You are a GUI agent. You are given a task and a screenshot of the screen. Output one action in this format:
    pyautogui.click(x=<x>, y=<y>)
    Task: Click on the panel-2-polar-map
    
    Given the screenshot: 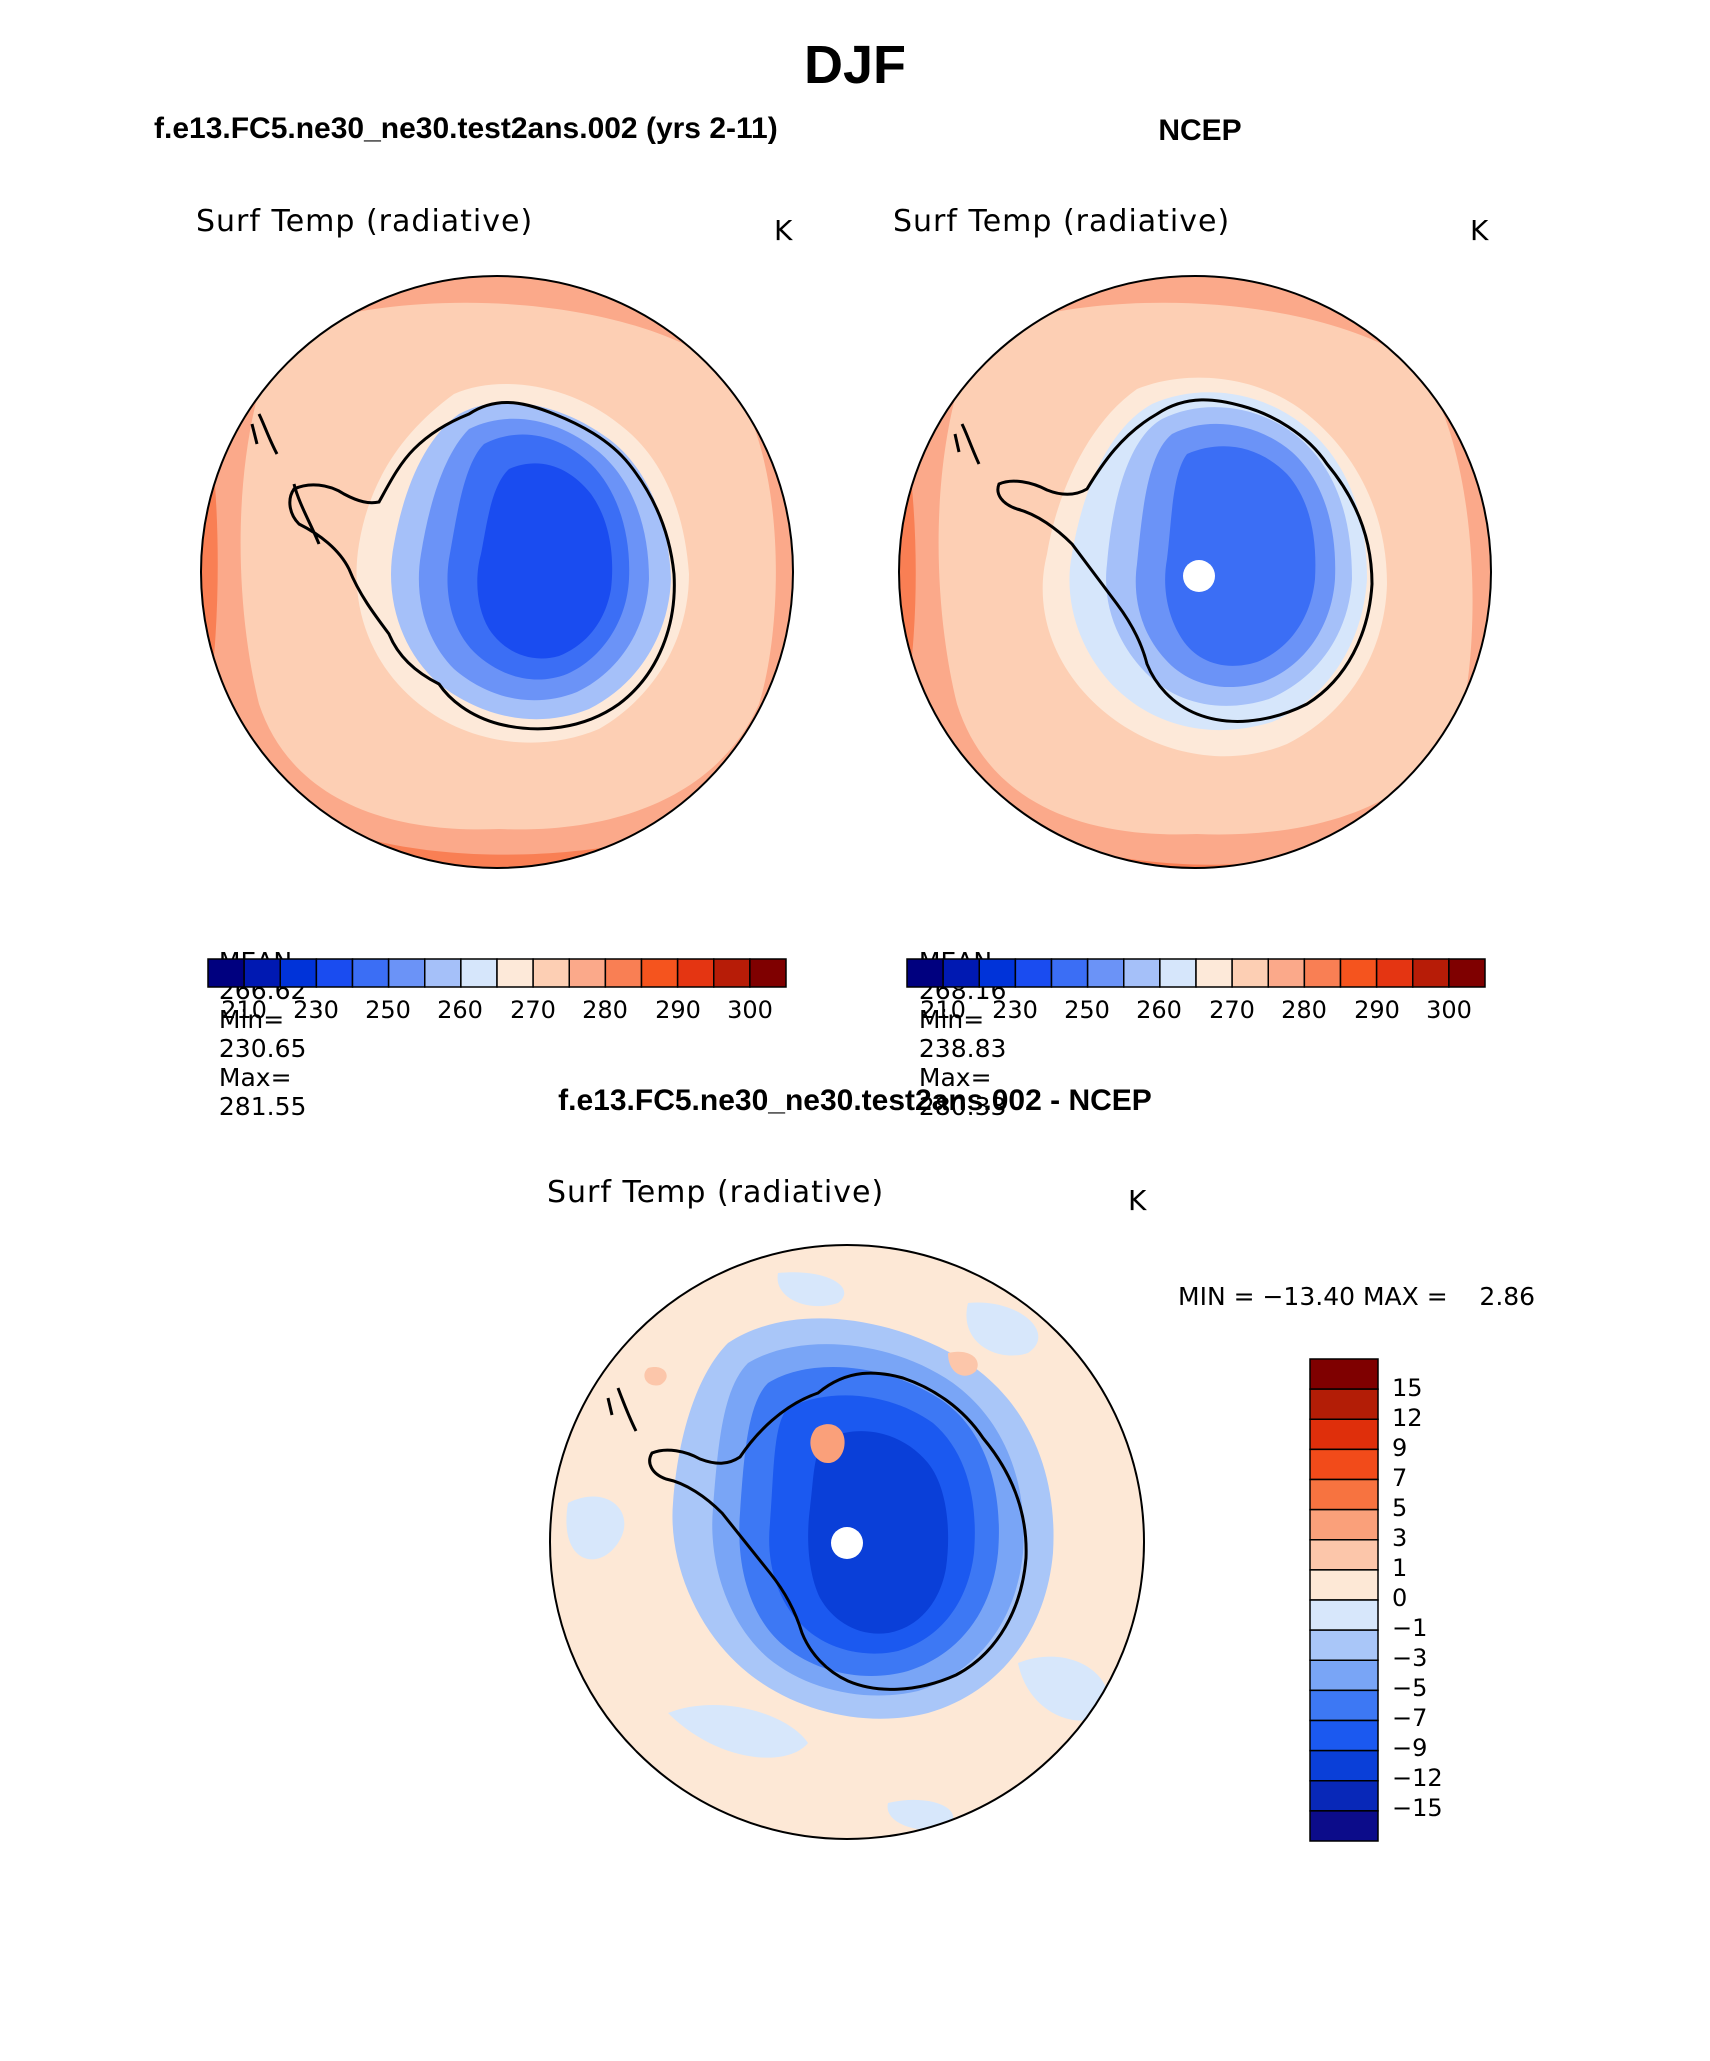 What is the action you would take?
    pyautogui.click(x=1195, y=572)
    